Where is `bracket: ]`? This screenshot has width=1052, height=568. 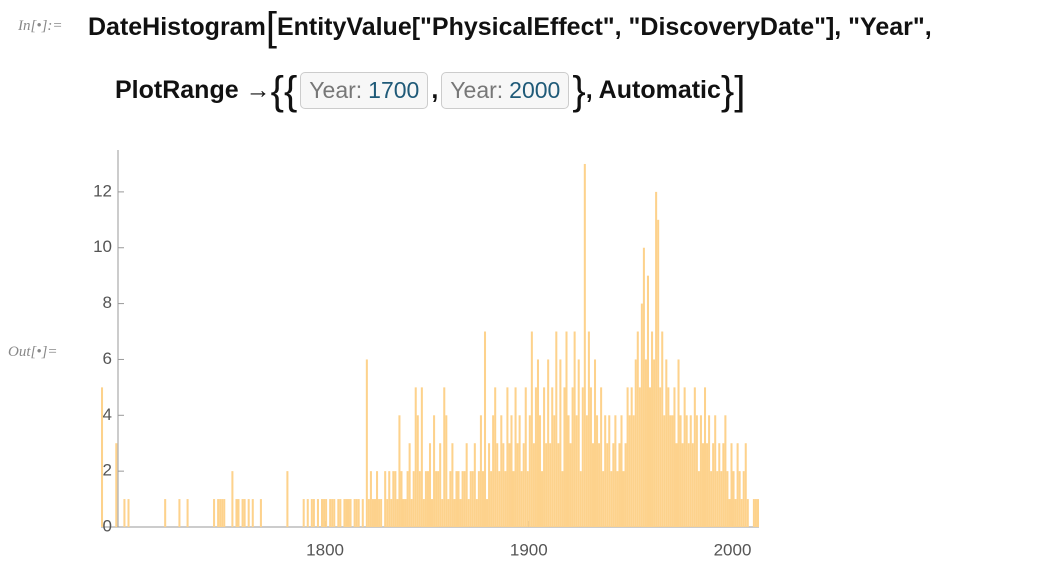 bracket: ] is located at coordinates (740, 90).